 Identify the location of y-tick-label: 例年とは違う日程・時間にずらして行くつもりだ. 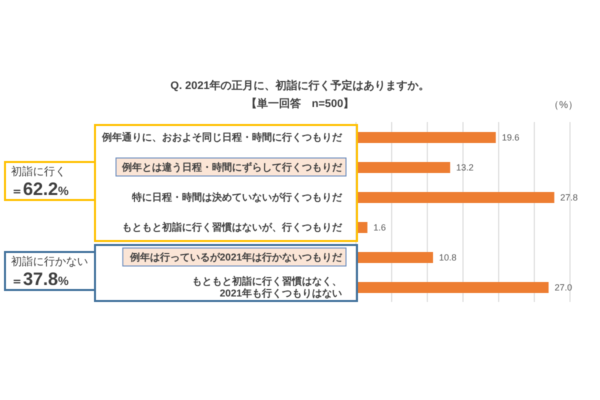
(232, 168).